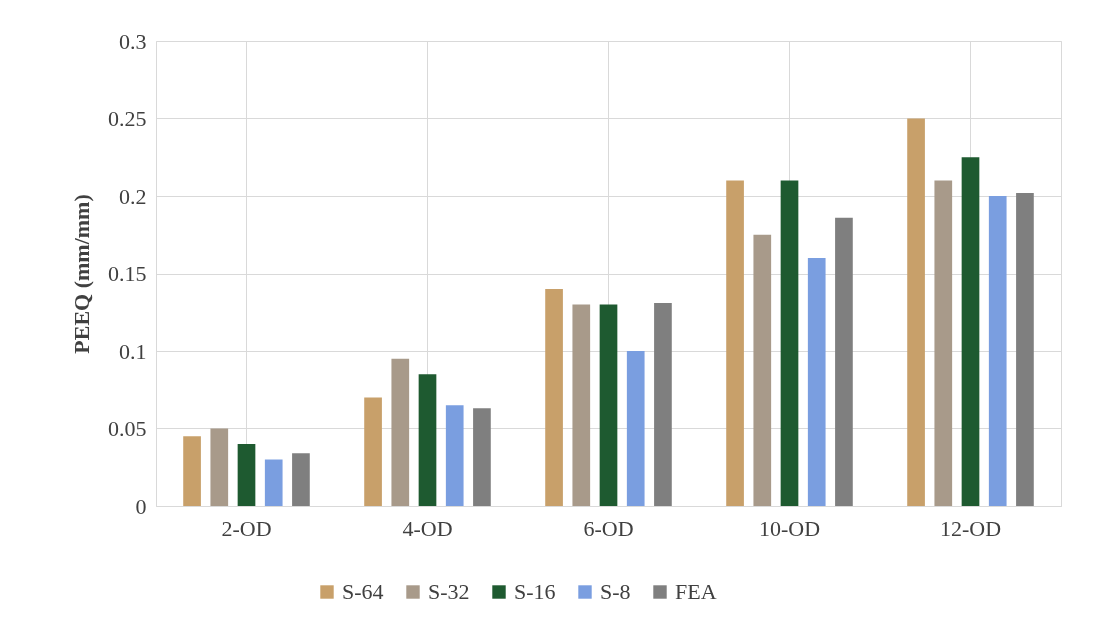 Image resolution: width=1112 pixels, height=643 pixels. I want to click on x-tick-label: 2-OD, so click(246, 528).